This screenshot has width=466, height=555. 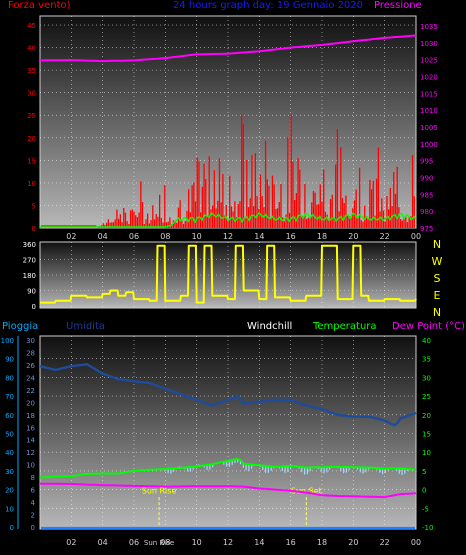 What do you see at coordinates (424, 491) in the screenshot?
I see `temp-y-tick-label: 0` at bounding box center [424, 491].